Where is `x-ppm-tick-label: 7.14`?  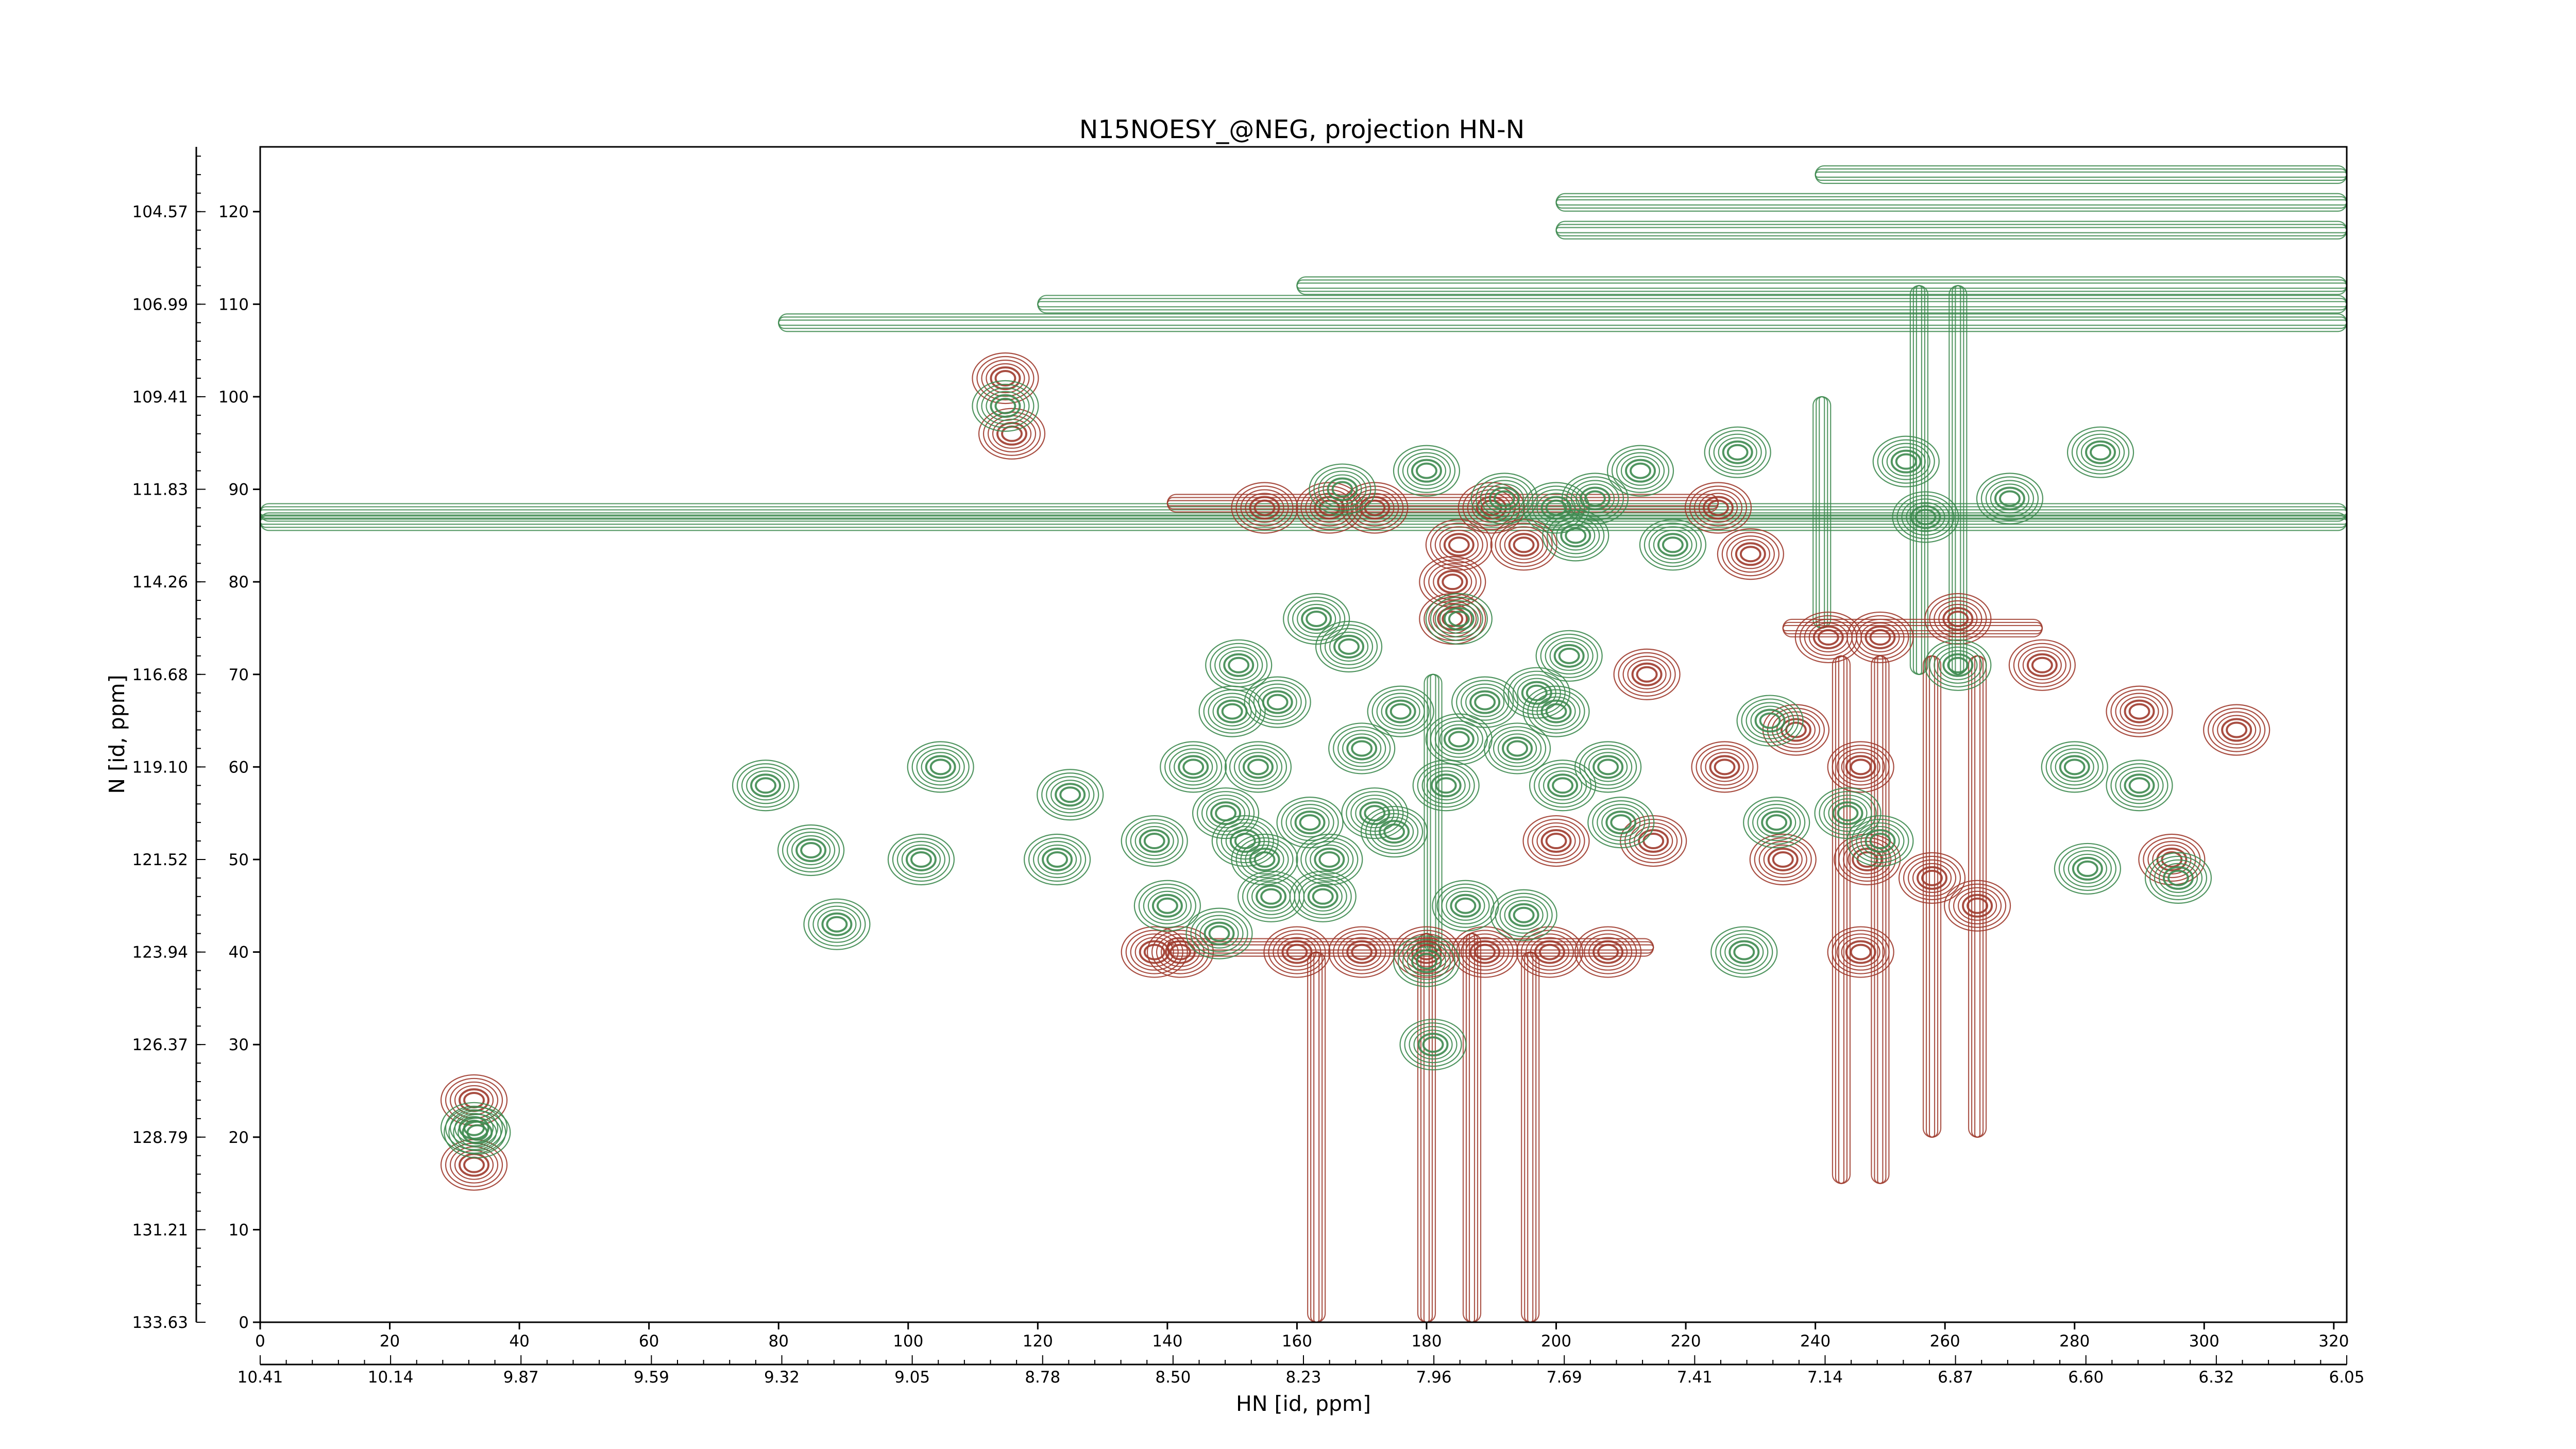 x-ppm-tick-label: 7.14 is located at coordinates (1825, 1377).